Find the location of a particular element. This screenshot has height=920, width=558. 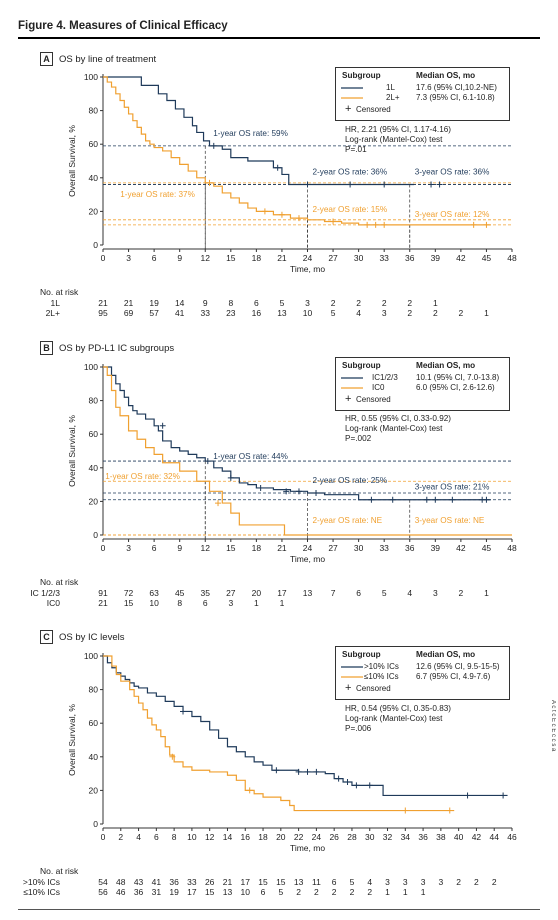

legend-label-1l: 1L is located at coordinates (390, 87).